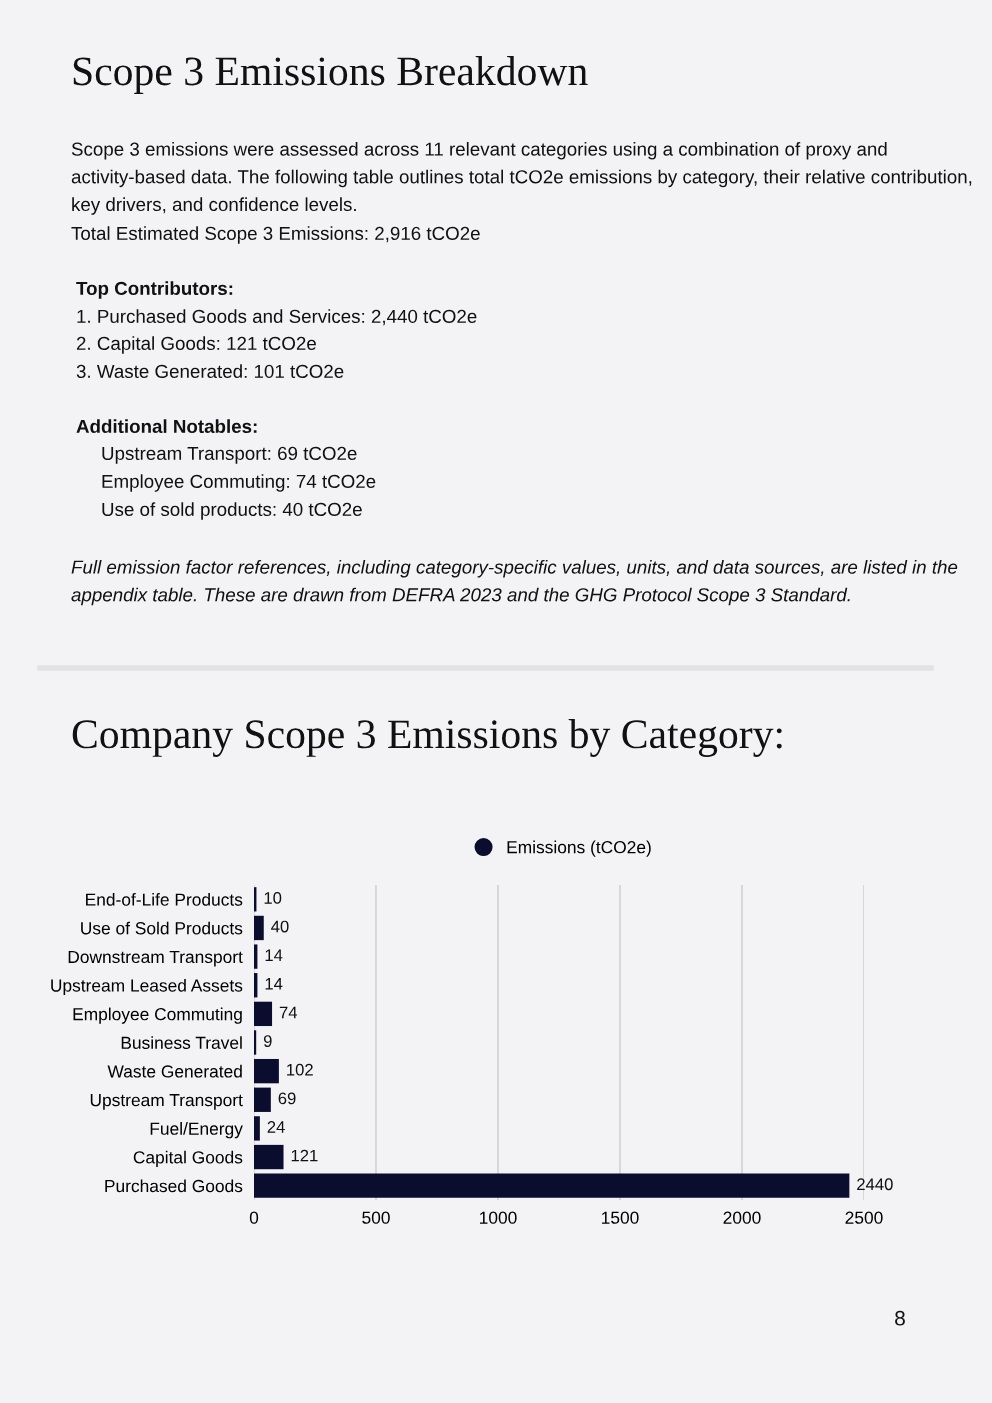 Image resolution: width=992 pixels, height=1403 pixels. I want to click on text: Scope 3 Emissions Breakdown, so click(330, 75).